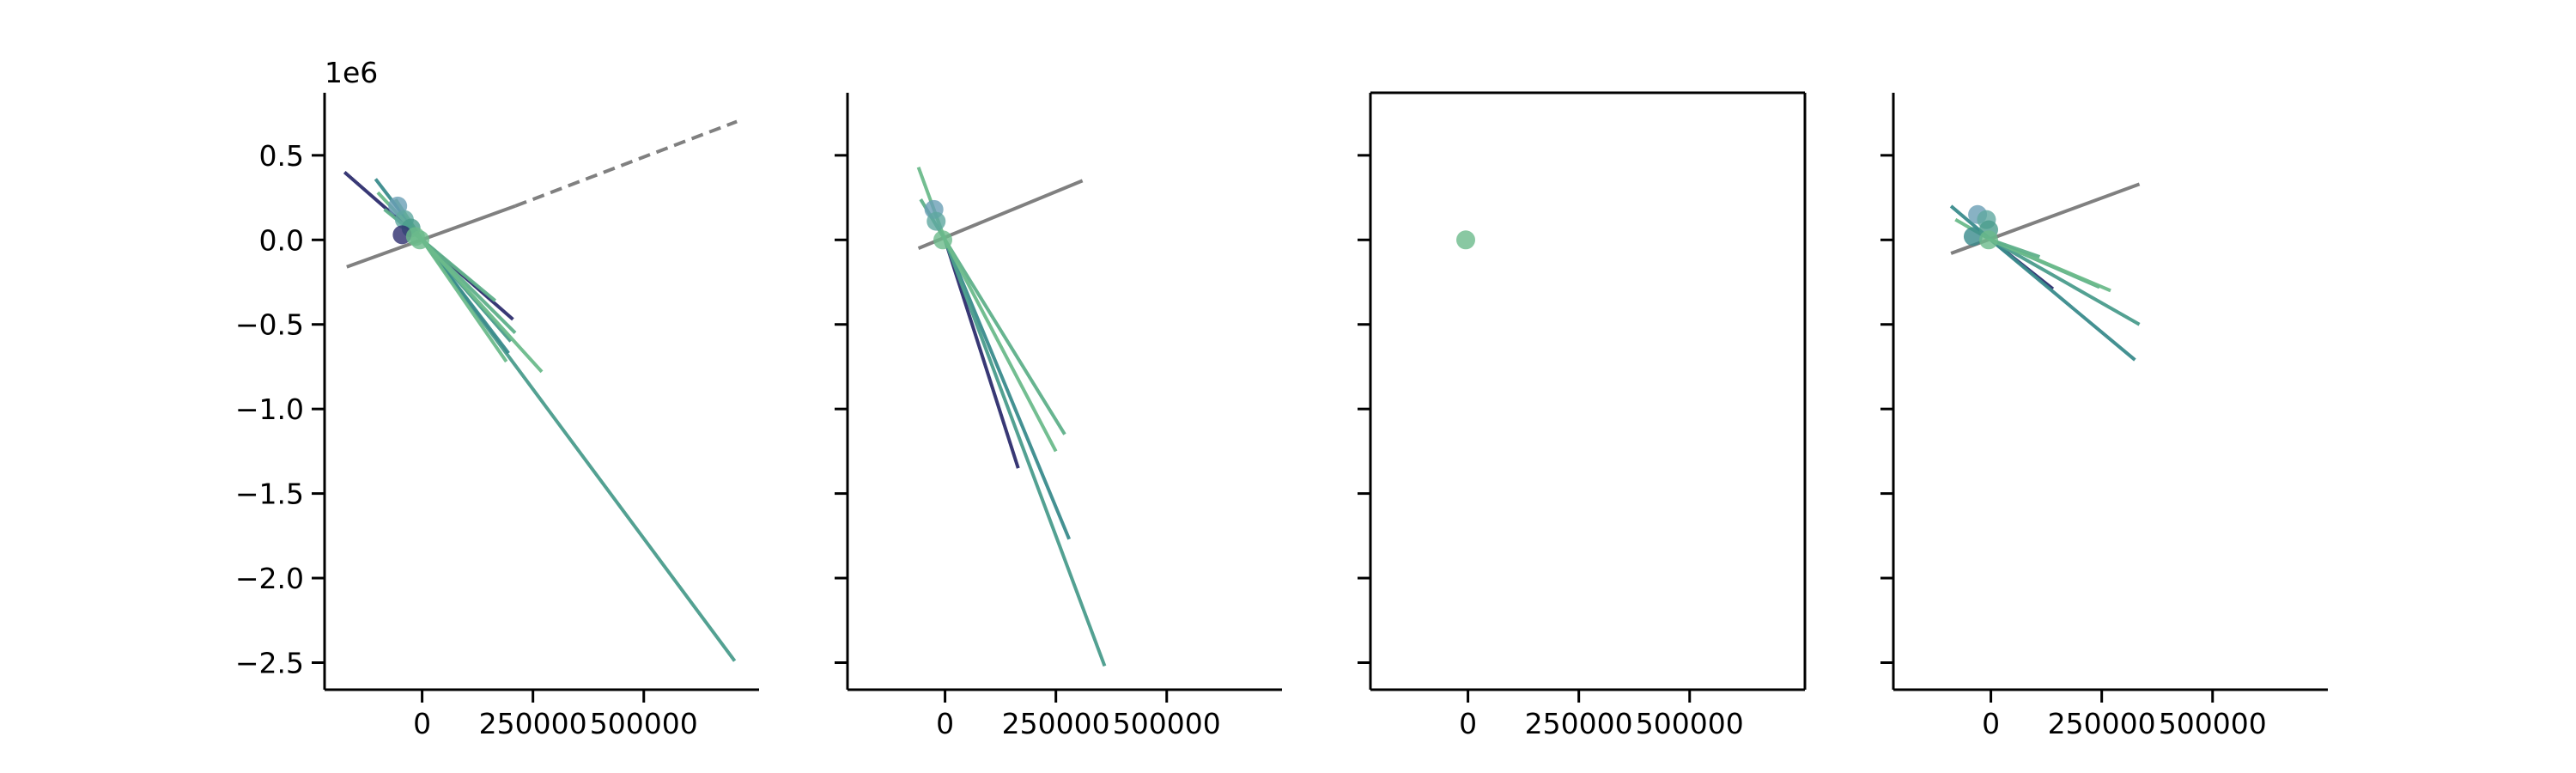 This screenshot has width=2576, height=773. What do you see at coordinates (269, 494) in the screenshot?
I see `y-tick-label: −1.5` at bounding box center [269, 494].